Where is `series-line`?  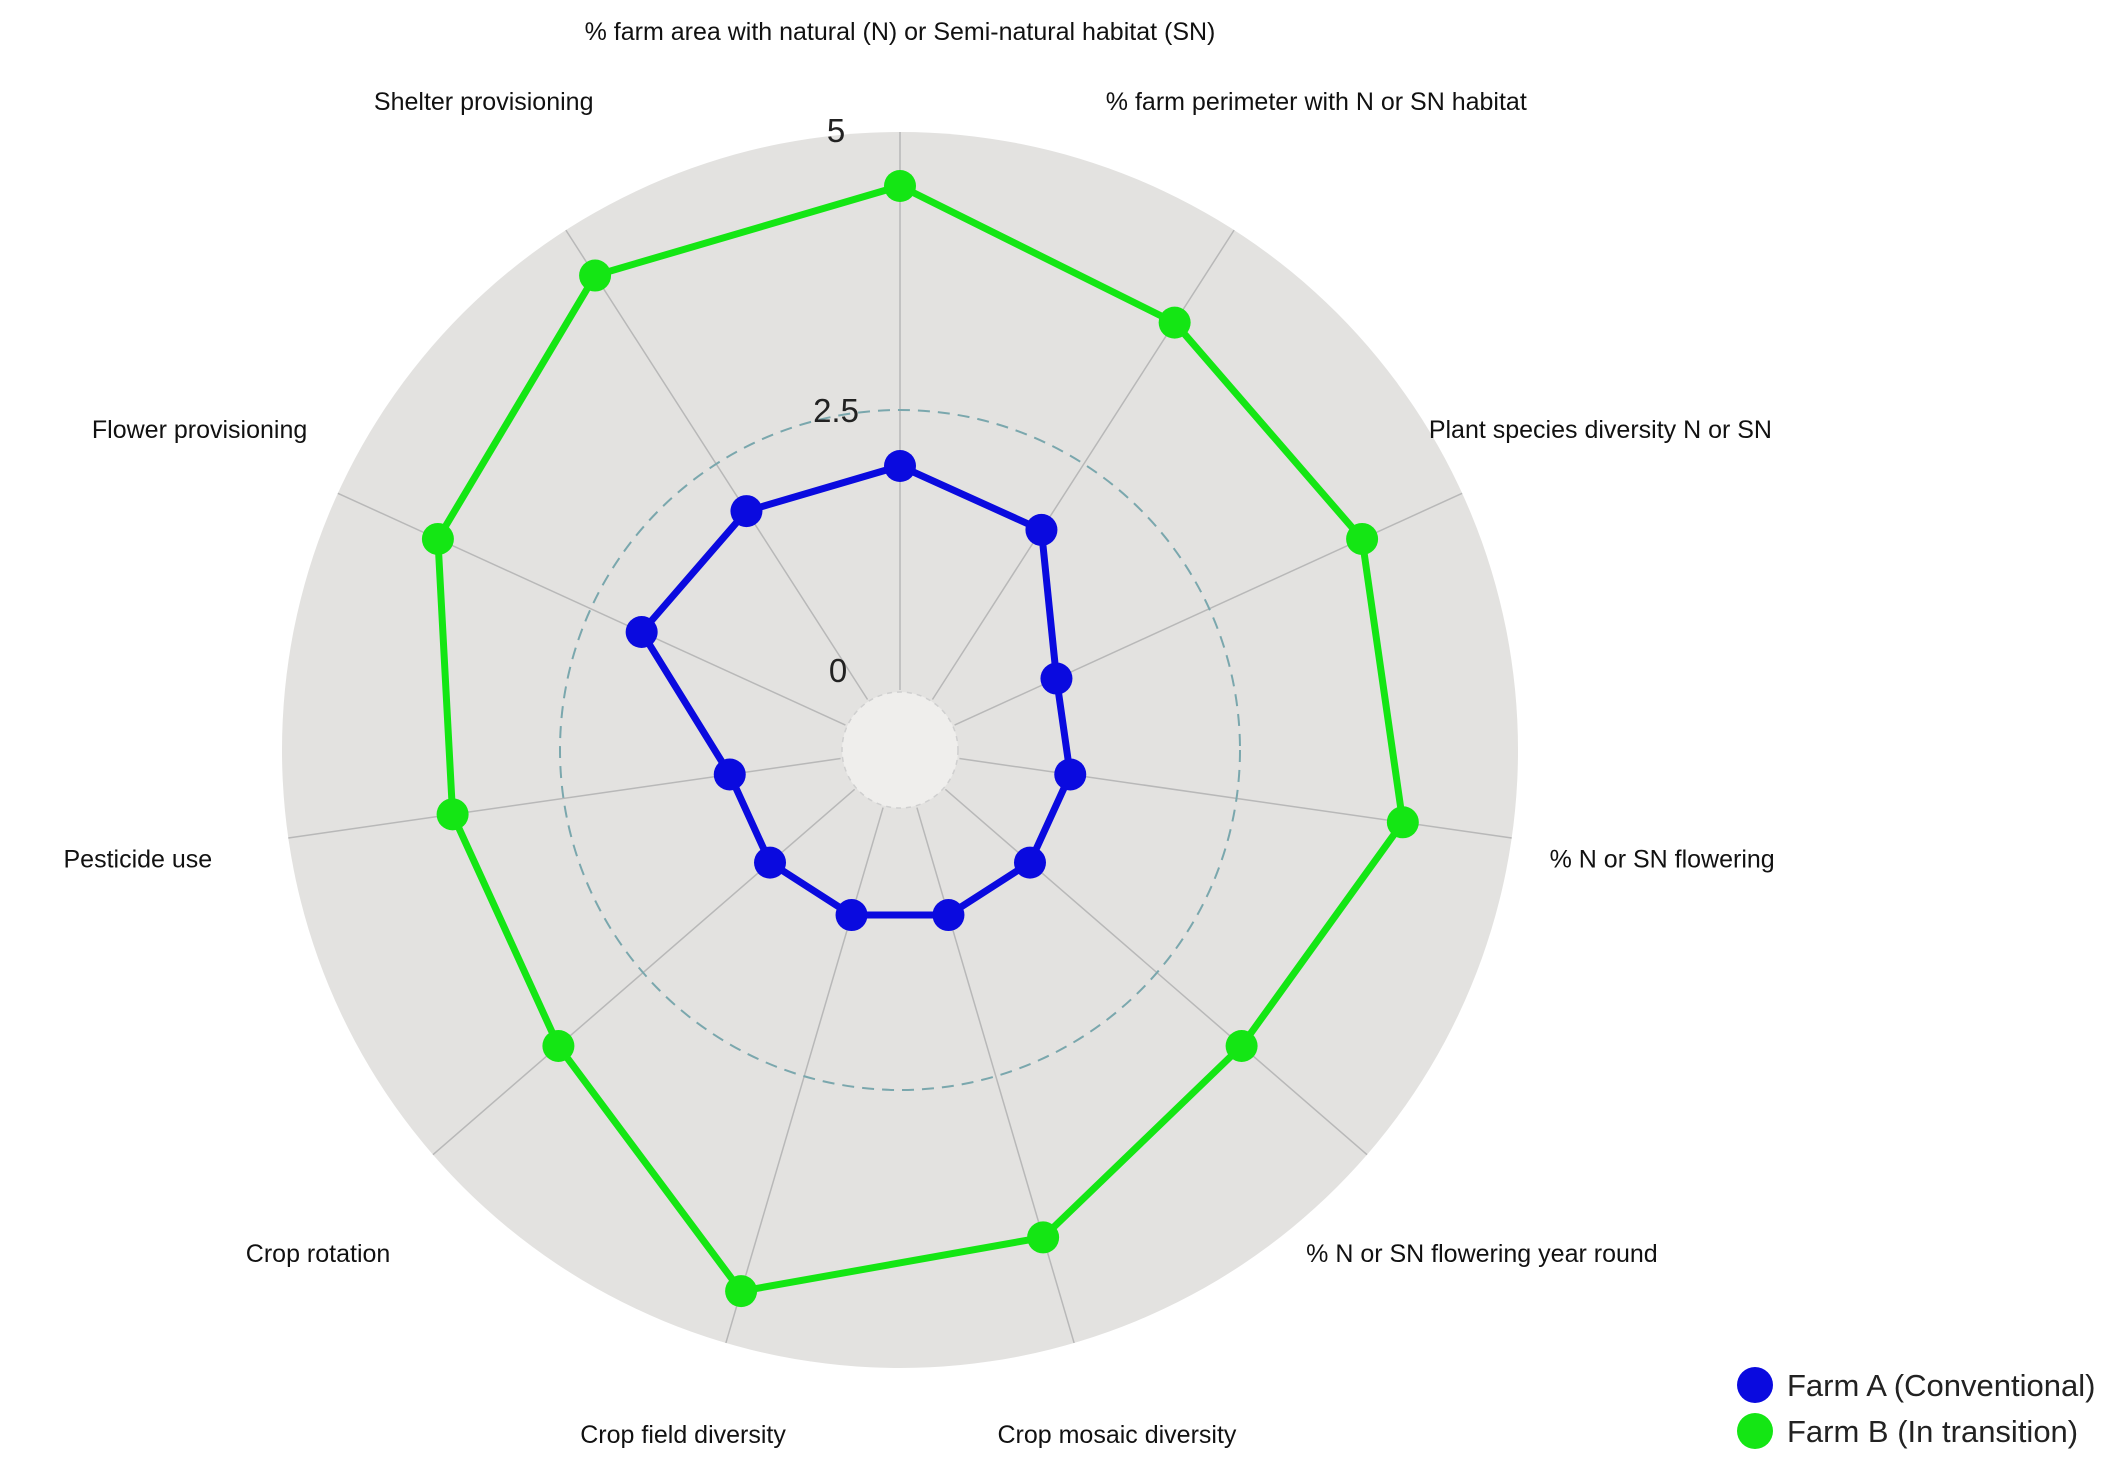
series-line is located at coordinates (856, 690).